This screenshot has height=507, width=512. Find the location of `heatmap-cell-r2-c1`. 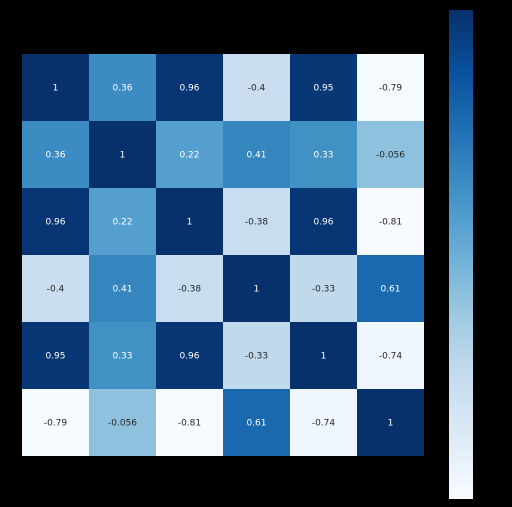

heatmap-cell-r2-c1 is located at coordinates (122, 221).